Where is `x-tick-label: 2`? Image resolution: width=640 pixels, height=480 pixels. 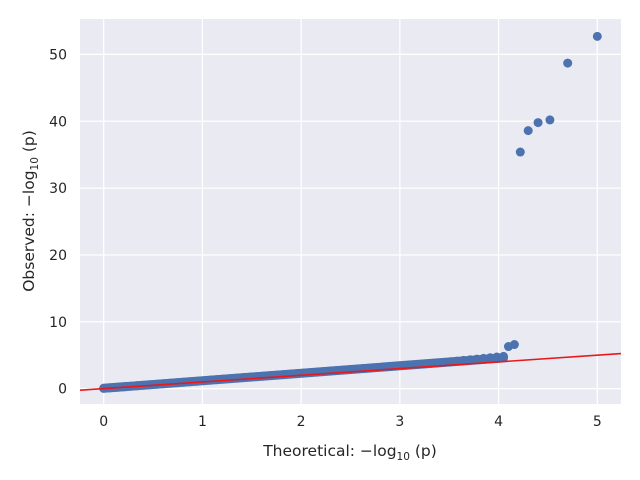 x-tick-label: 2 is located at coordinates (301, 422).